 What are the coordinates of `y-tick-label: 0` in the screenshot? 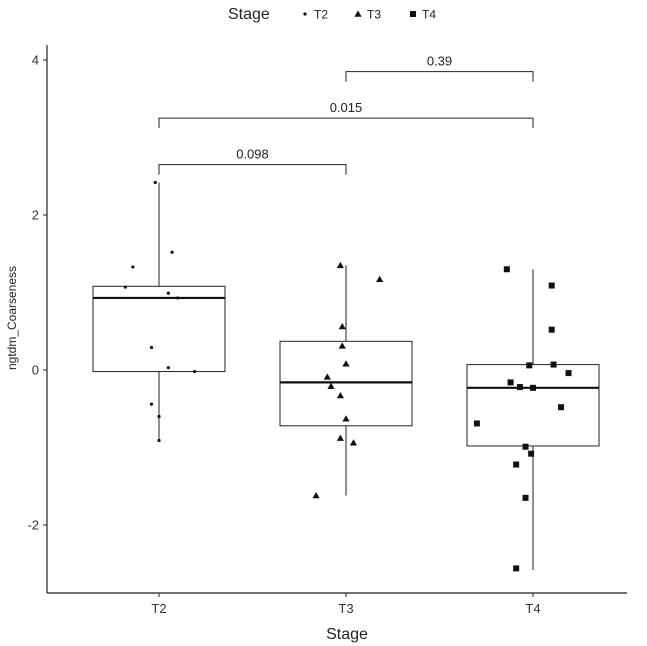 It's located at (35, 370).